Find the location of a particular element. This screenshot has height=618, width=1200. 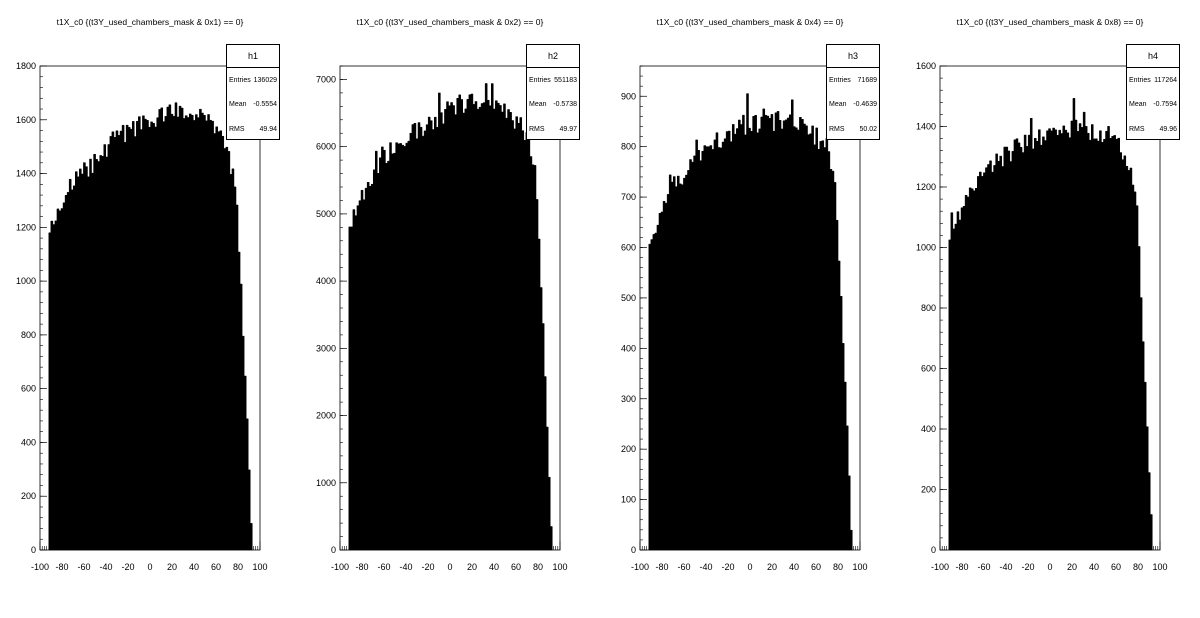

y-tick-label: 4000 is located at coordinates (326, 281).